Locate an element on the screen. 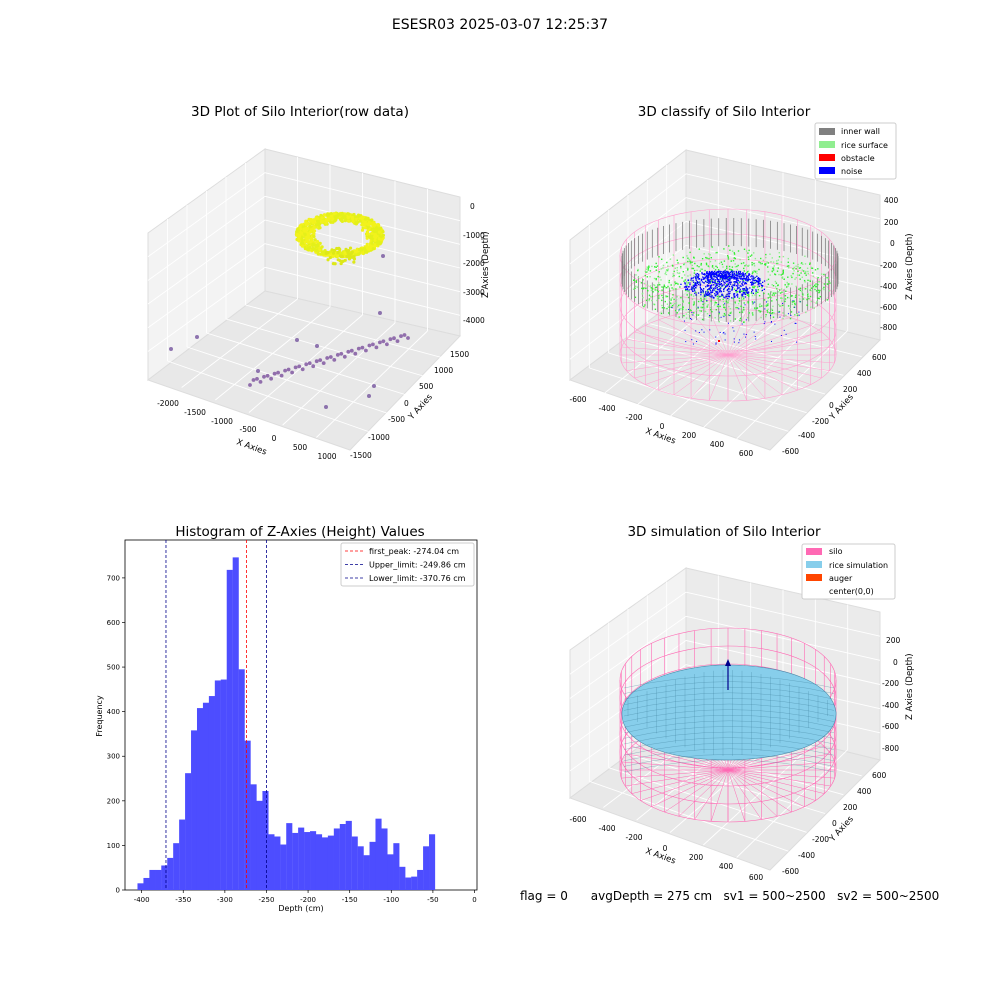 This screenshot has height=1000, width=1000. center-marker is located at coordinates (728, 662).